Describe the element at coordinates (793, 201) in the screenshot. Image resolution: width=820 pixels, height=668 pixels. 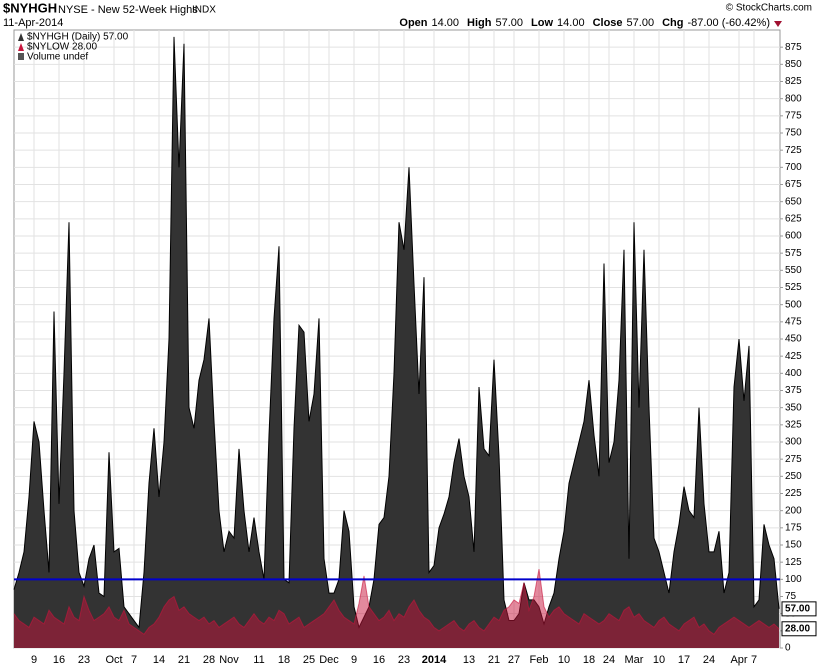
I see `y-tick-label: 650` at that location.